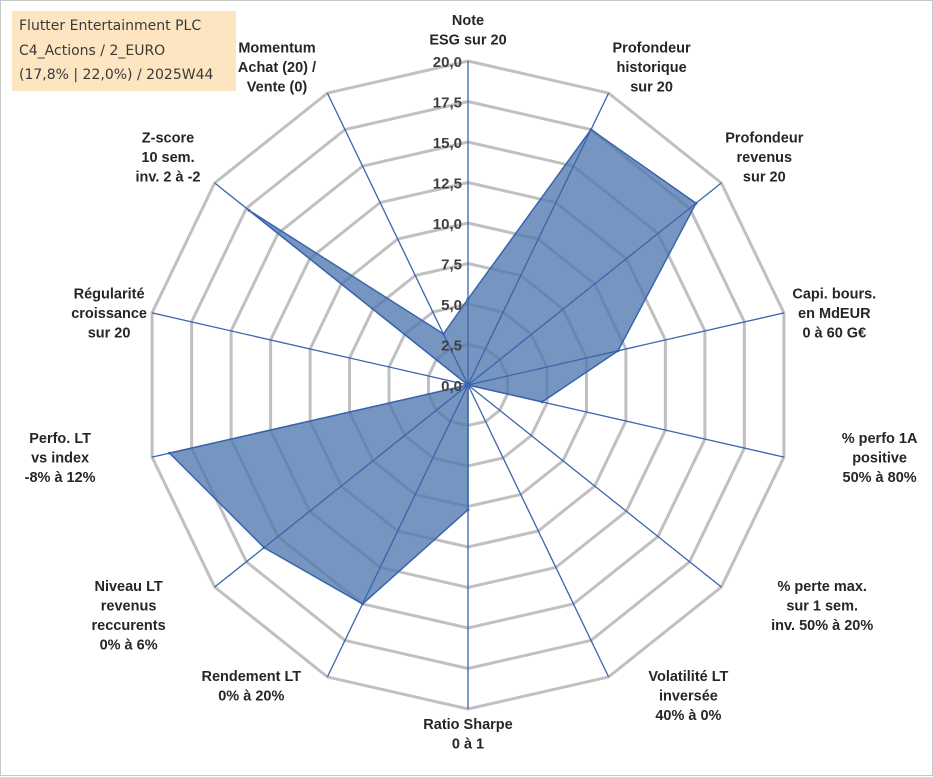 The height and width of the screenshot is (777, 933). What do you see at coordinates (447, 184) in the screenshot?
I see `tick-label-5: 12,5` at bounding box center [447, 184].